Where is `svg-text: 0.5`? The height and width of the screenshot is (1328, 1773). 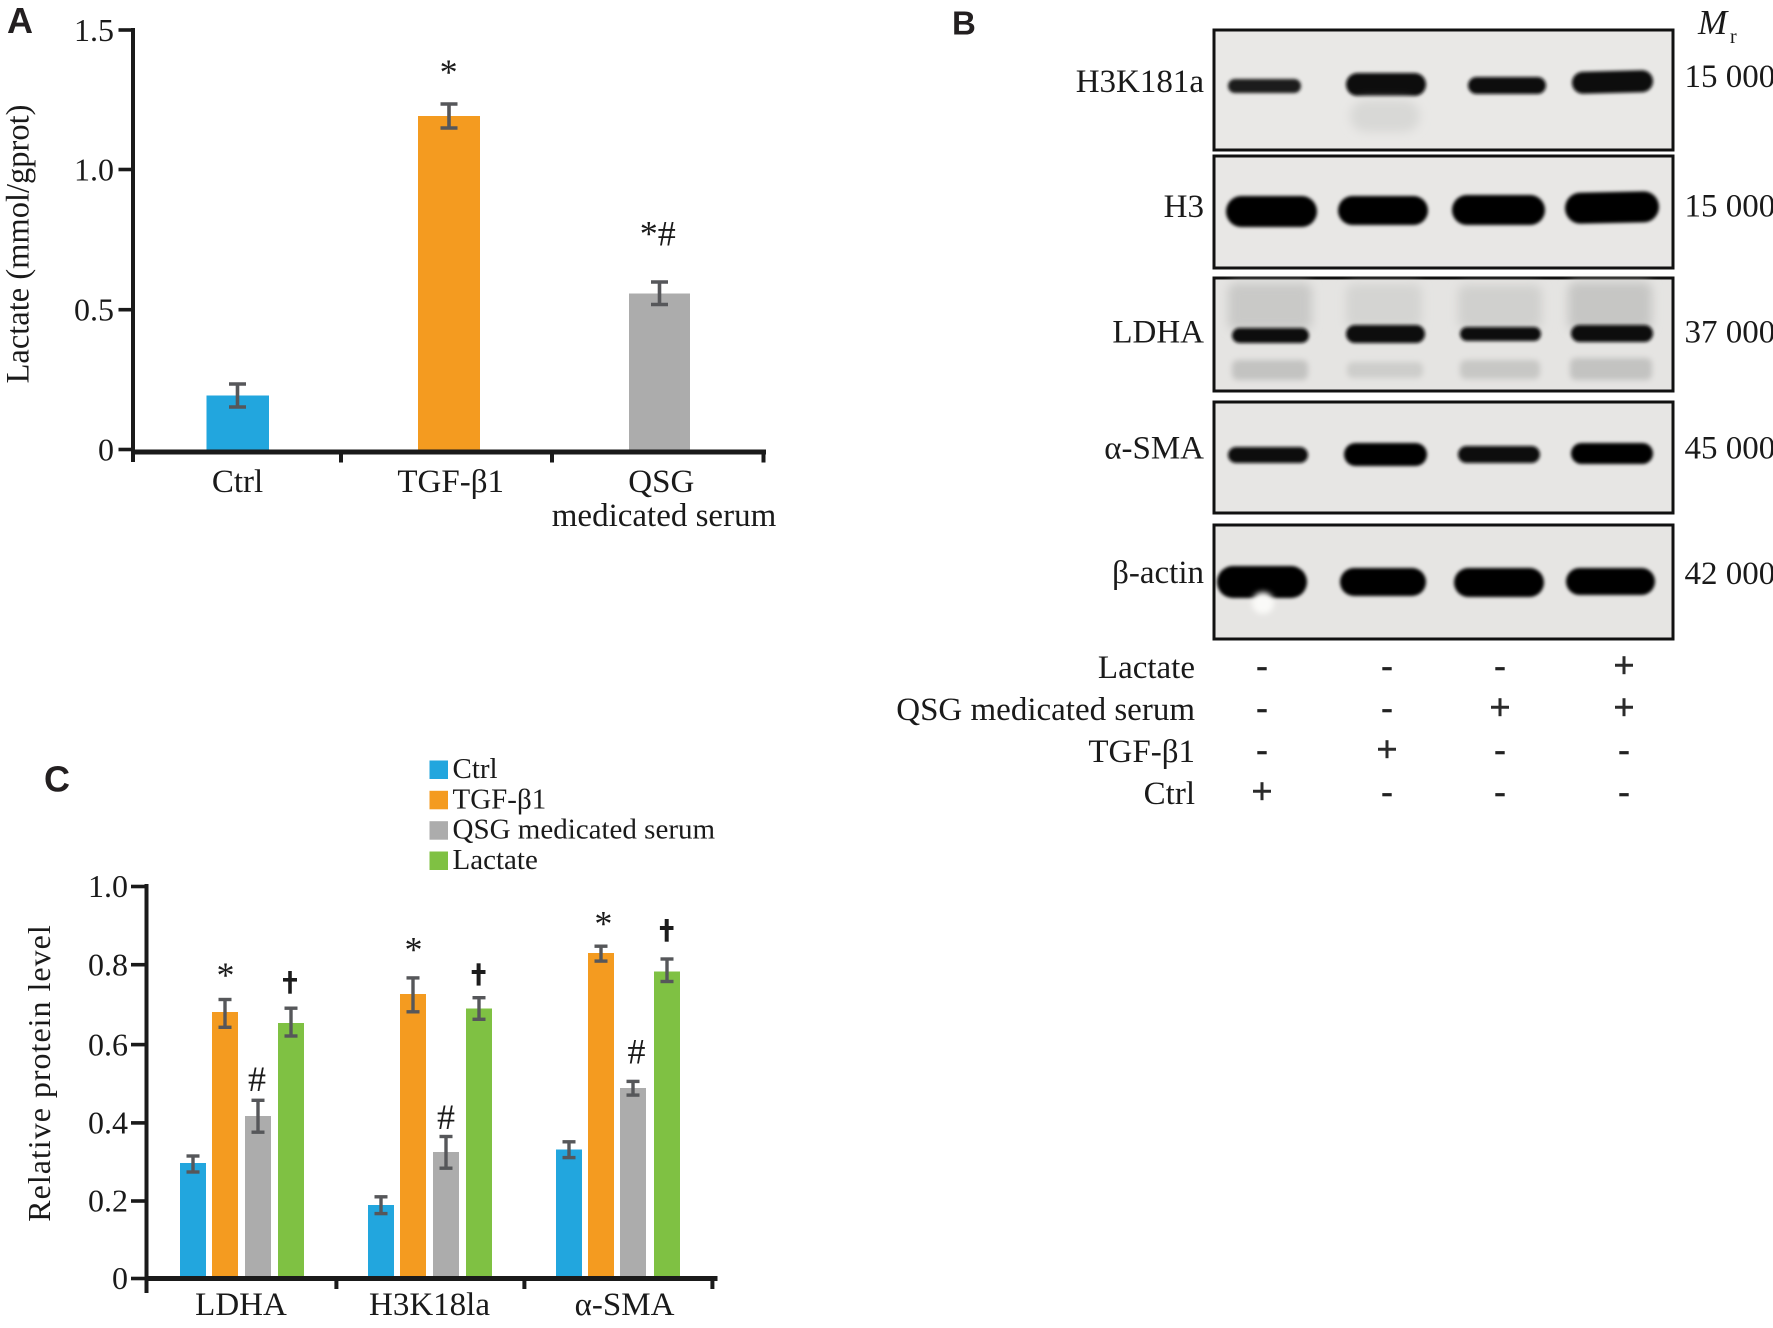
svg-text: 0.5 is located at coordinates (94, 310).